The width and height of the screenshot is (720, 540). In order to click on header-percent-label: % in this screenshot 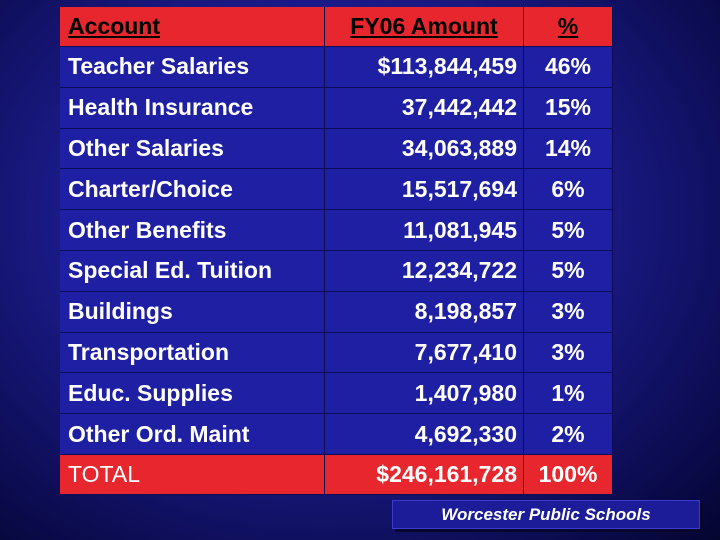, I will do `click(568, 26)`.